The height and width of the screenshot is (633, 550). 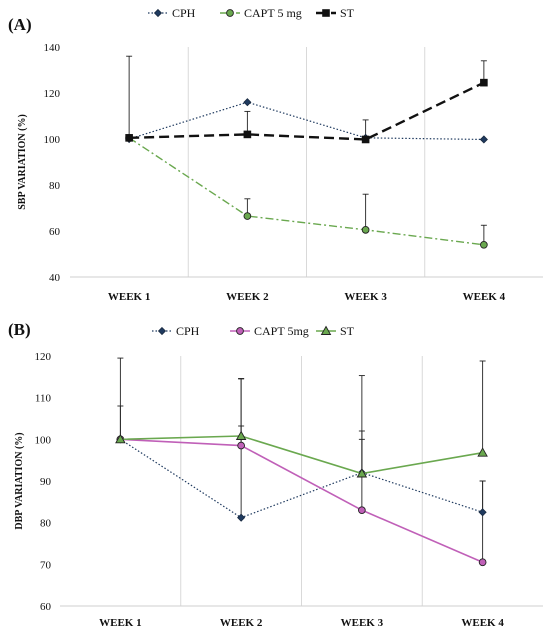 What do you see at coordinates (46, 565) in the screenshot?
I see `y-tick-label: 70` at bounding box center [46, 565].